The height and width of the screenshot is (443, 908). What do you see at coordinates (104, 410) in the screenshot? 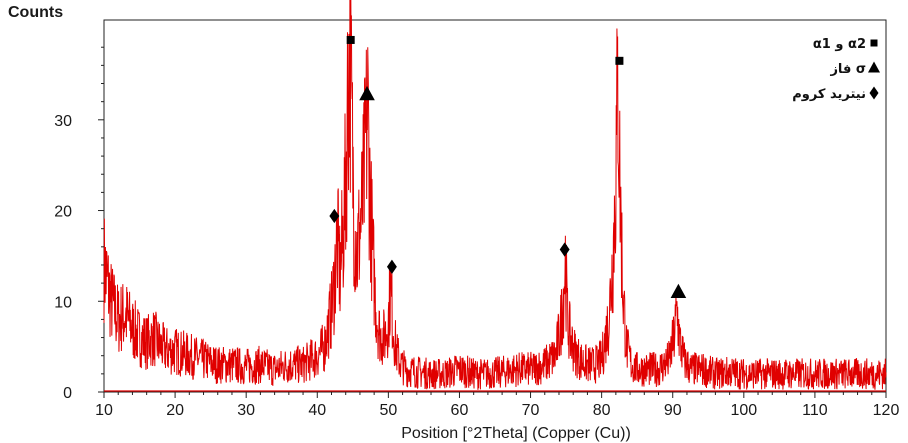
I see `x-tick-label: 10` at bounding box center [104, 410].